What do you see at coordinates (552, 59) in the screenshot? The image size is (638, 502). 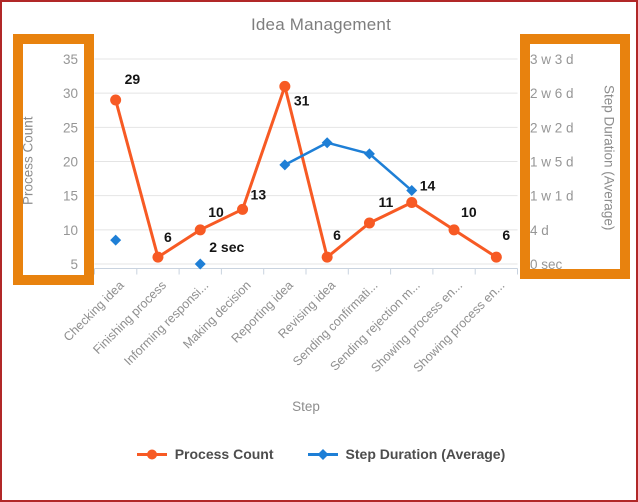 I see `right-axis-tick-label: 3 w 3 d` at bounding box center [552, 59].